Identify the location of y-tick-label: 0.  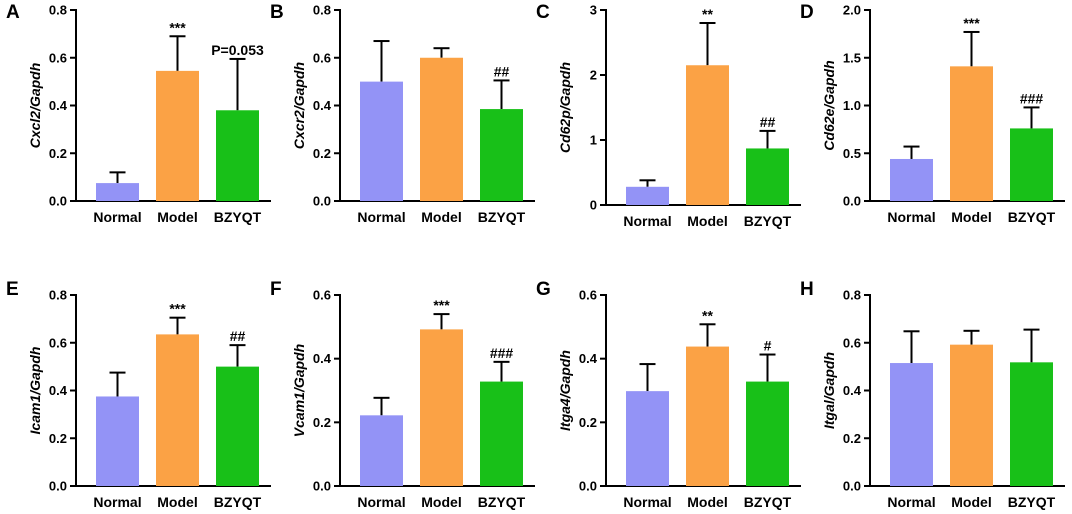
(593, 205).